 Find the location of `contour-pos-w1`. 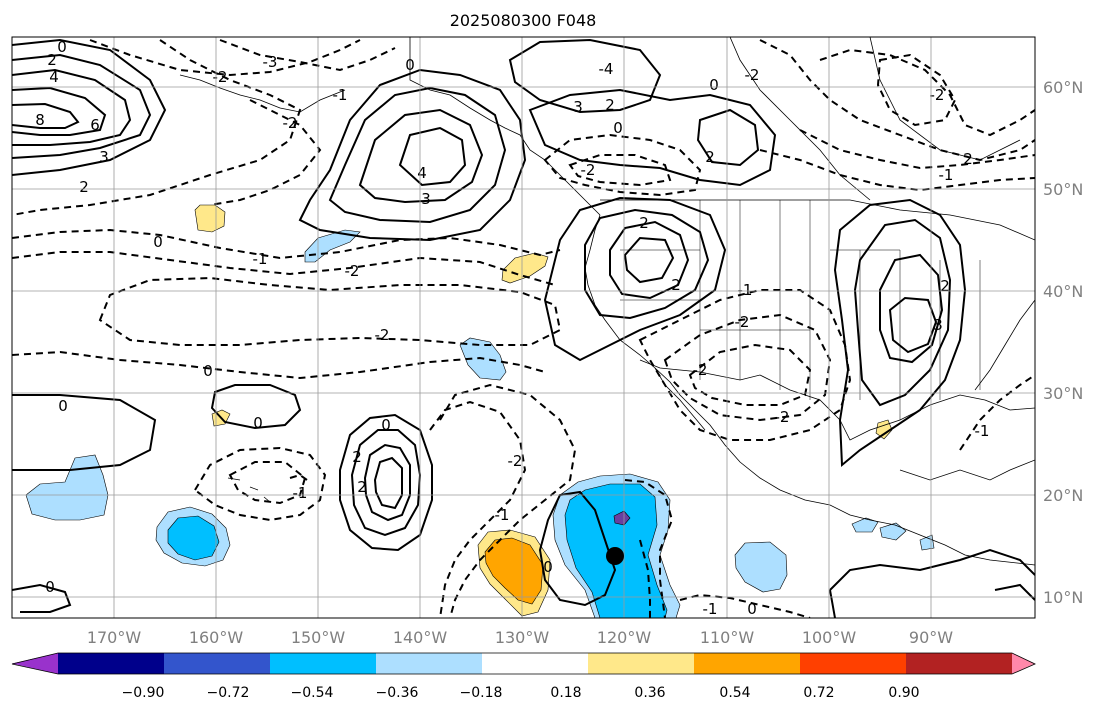

contour-pos-w1 is located at coordinates (89, 107).